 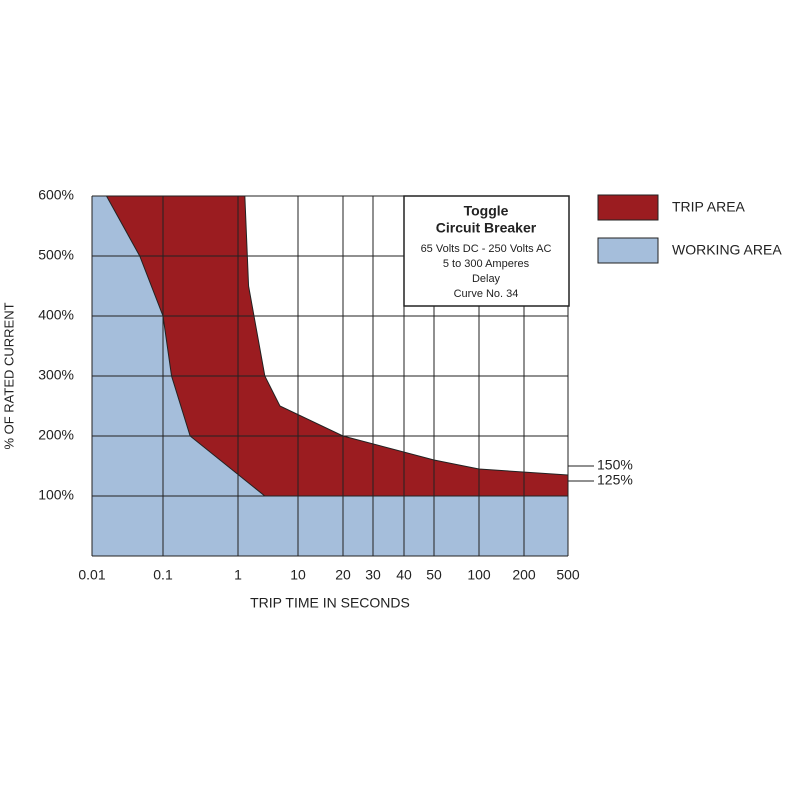 What do you see at coordinates (56, 495) in the screenshot?
I see `y-tick-label: 100%` at bounding box center [56, 495].